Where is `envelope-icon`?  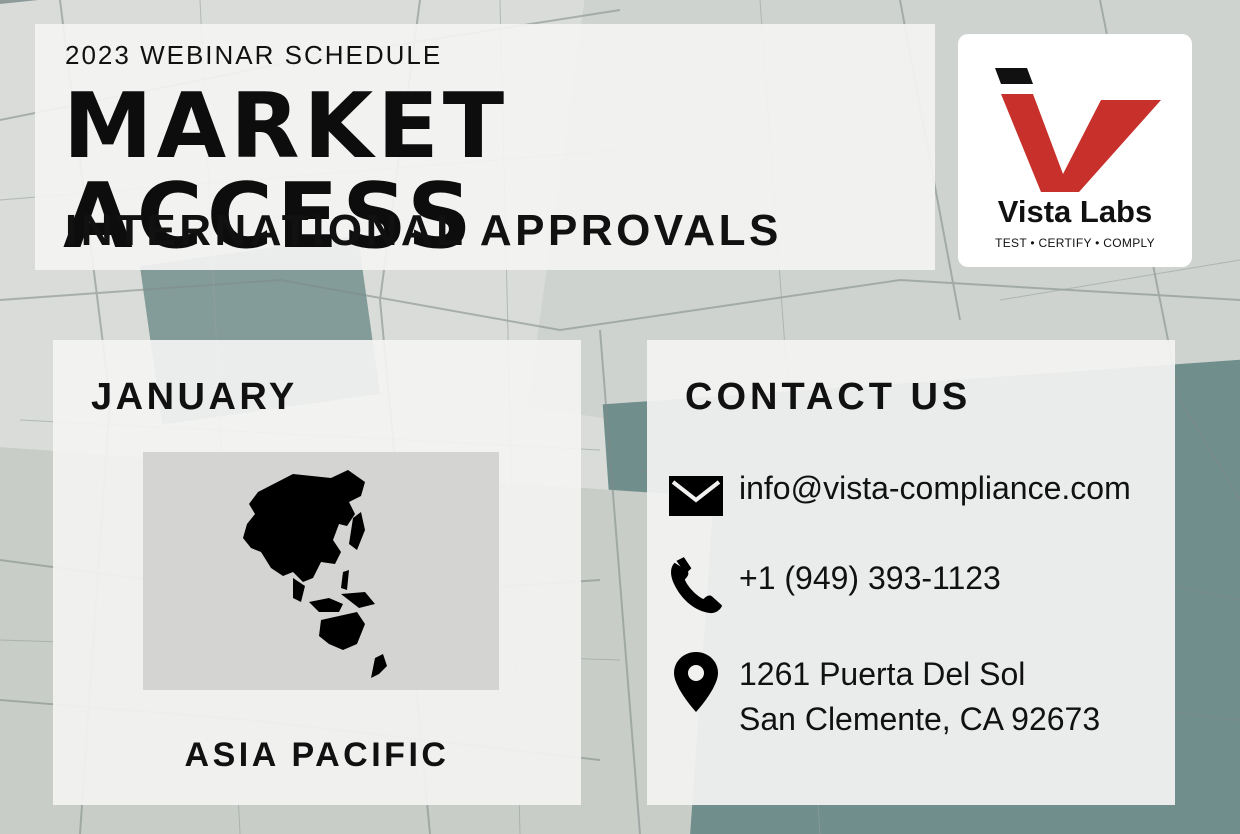
envelope-icon is located at coordinates (696, 496).